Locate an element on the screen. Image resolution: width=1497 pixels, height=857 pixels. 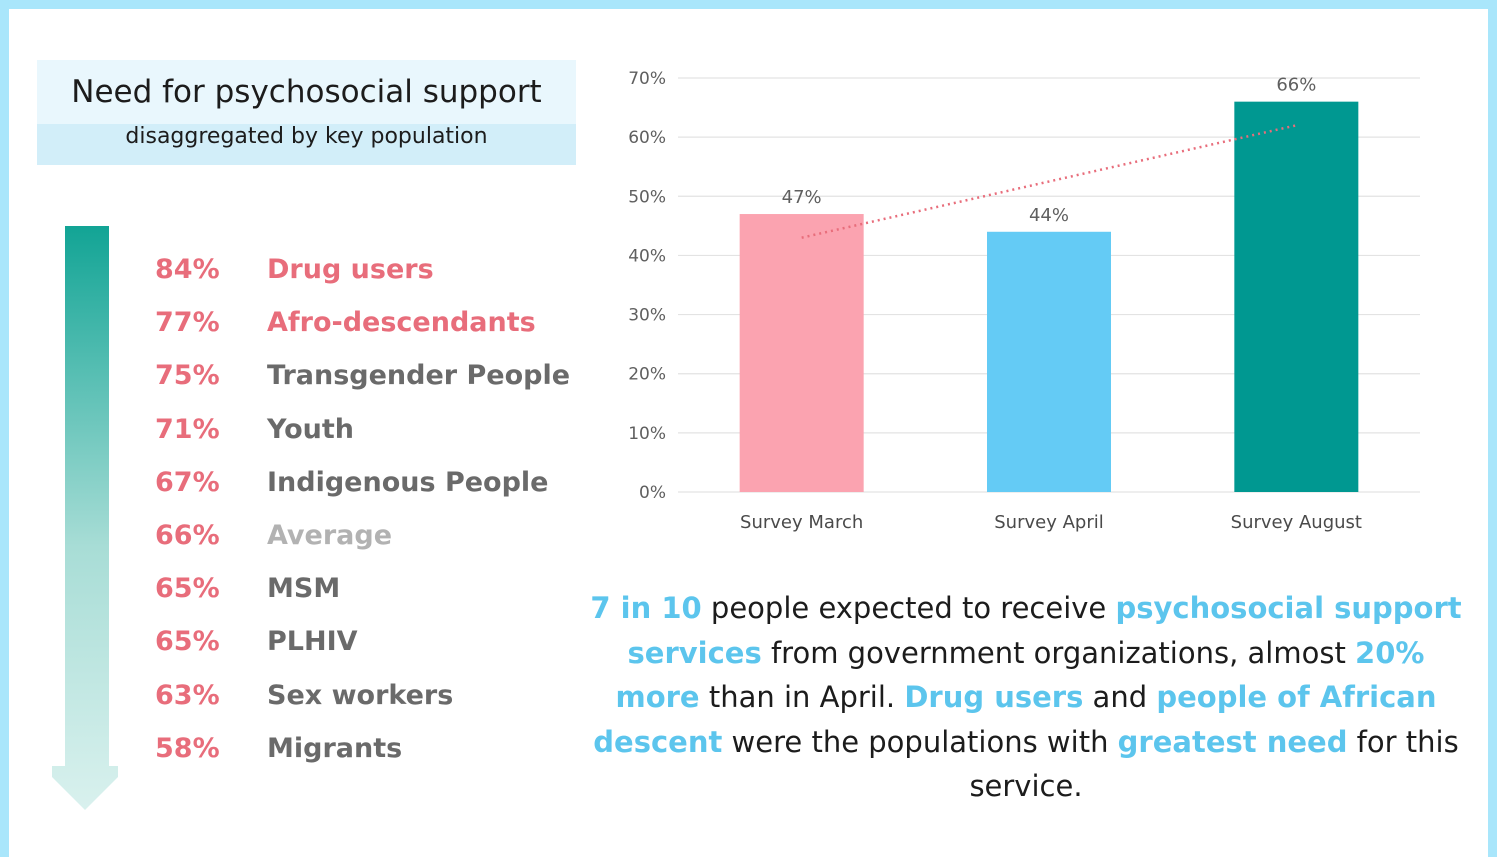
key-population-percent: 66% is located at coordinates (187, 535).